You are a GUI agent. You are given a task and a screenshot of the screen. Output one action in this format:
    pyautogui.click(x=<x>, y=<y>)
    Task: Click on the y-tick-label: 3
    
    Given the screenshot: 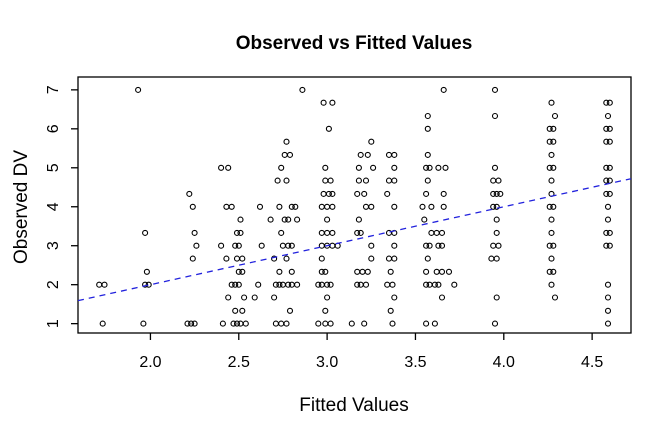 What is the action you would take?
    pyautogui.click(x=53, y=245)
    